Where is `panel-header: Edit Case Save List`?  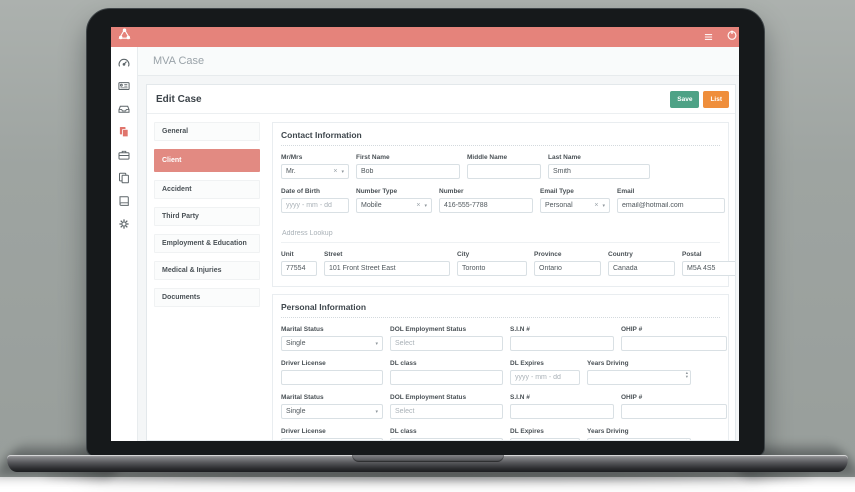 panel-header: Edit Case Save List is located at coordinates (441, 99).